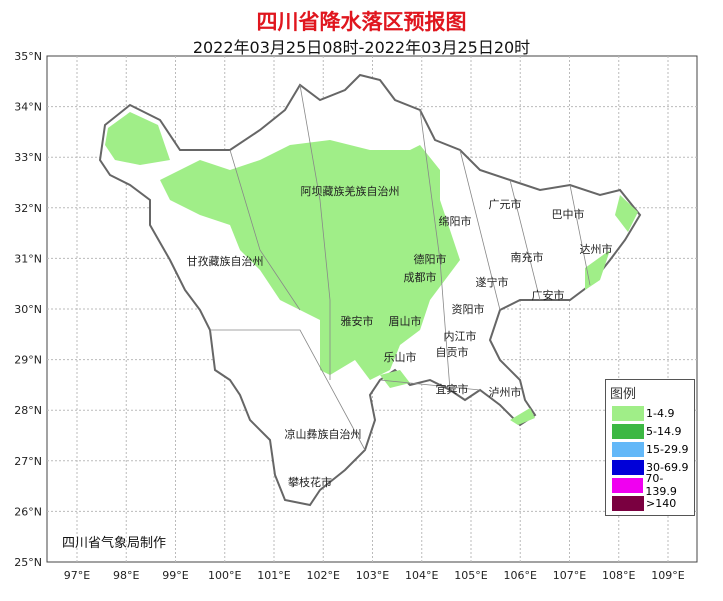 The height and width of the screenshot is (601, 723). I want to click on region-label: 南充市, so click(527, 257).